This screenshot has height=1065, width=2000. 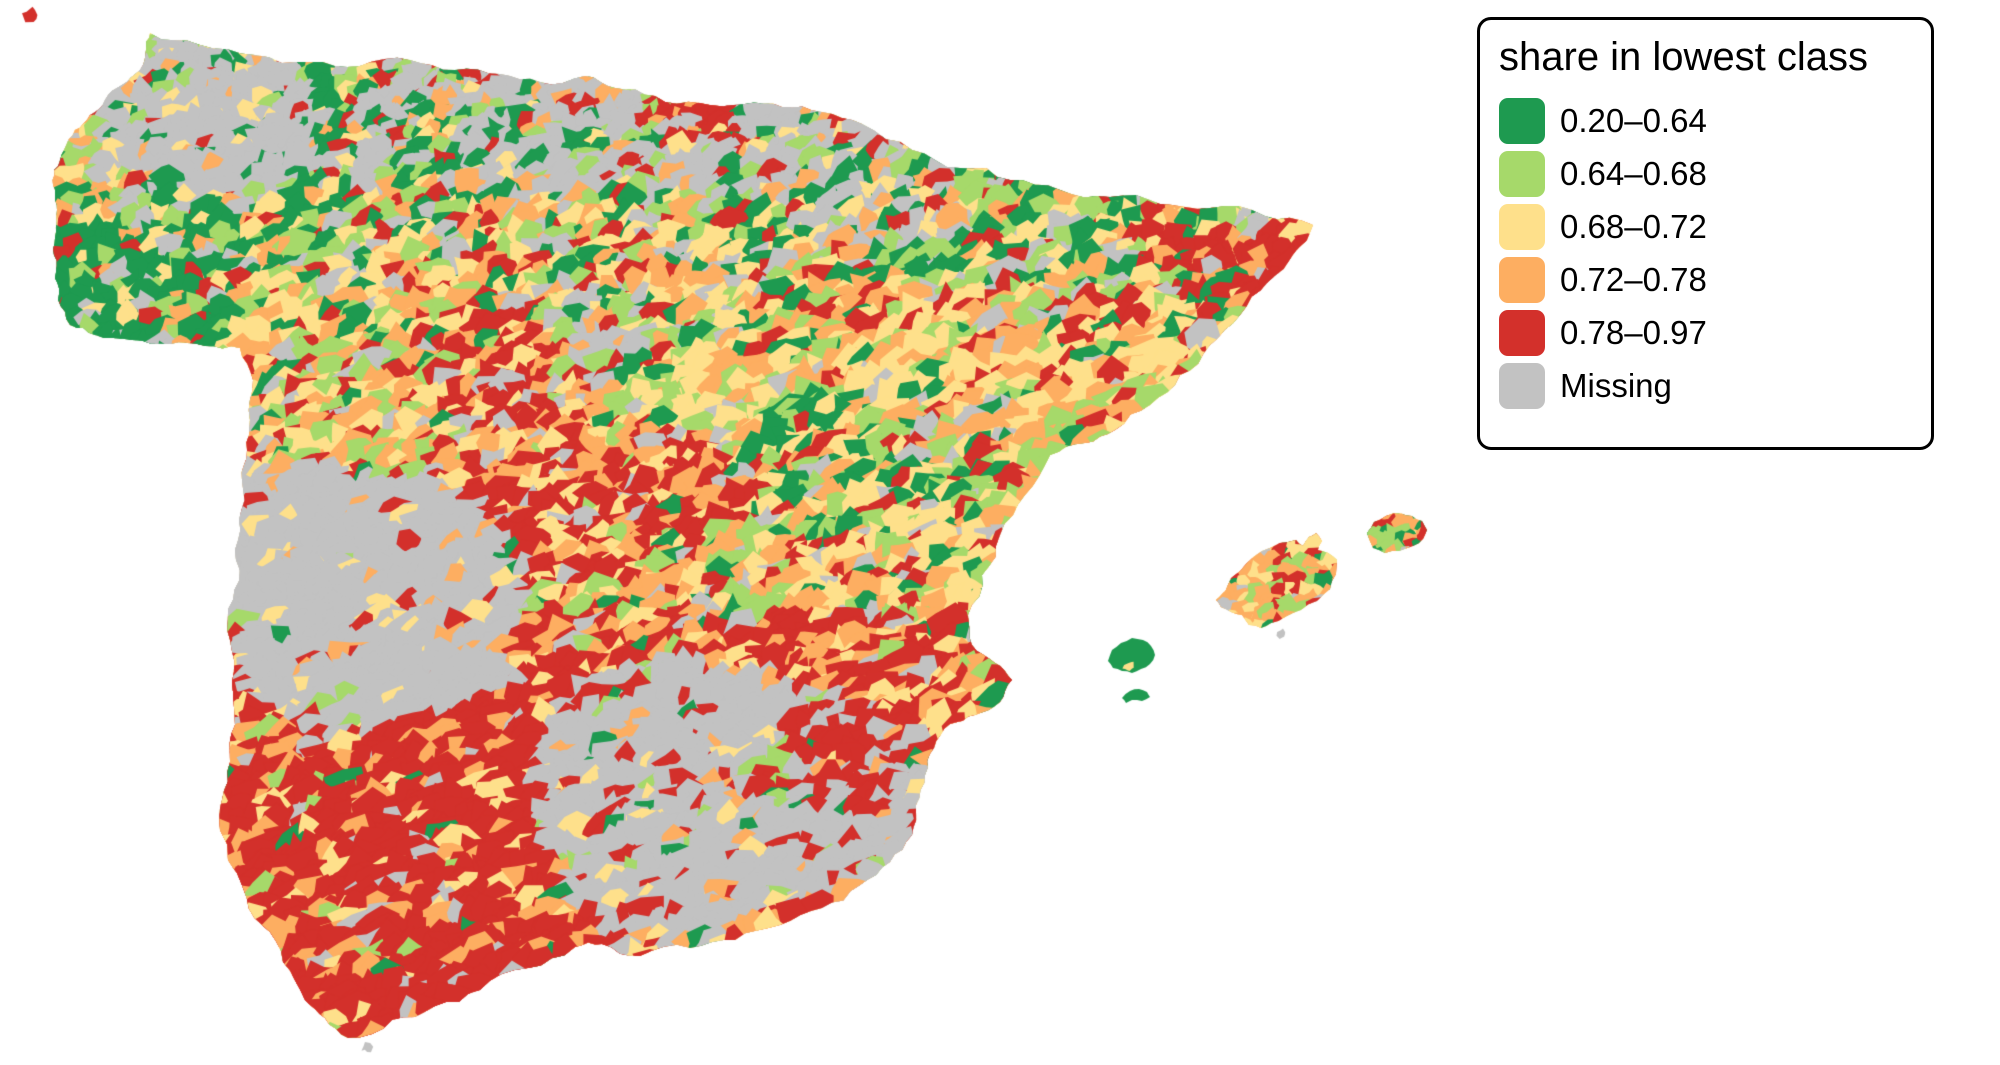 What do you see at coordinates (1715, 280) in the screenshot?
I see `legend-item: 0.72–0.78` at bounding box center [1715, 280].